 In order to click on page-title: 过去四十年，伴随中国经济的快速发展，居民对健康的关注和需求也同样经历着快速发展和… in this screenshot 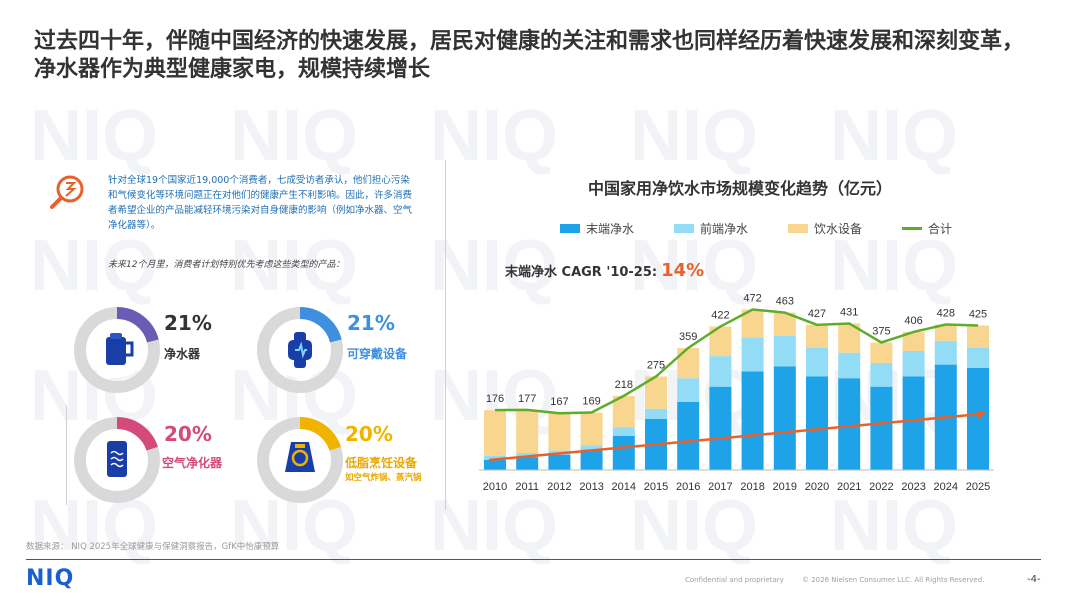, I will do `click(529, 55)`.